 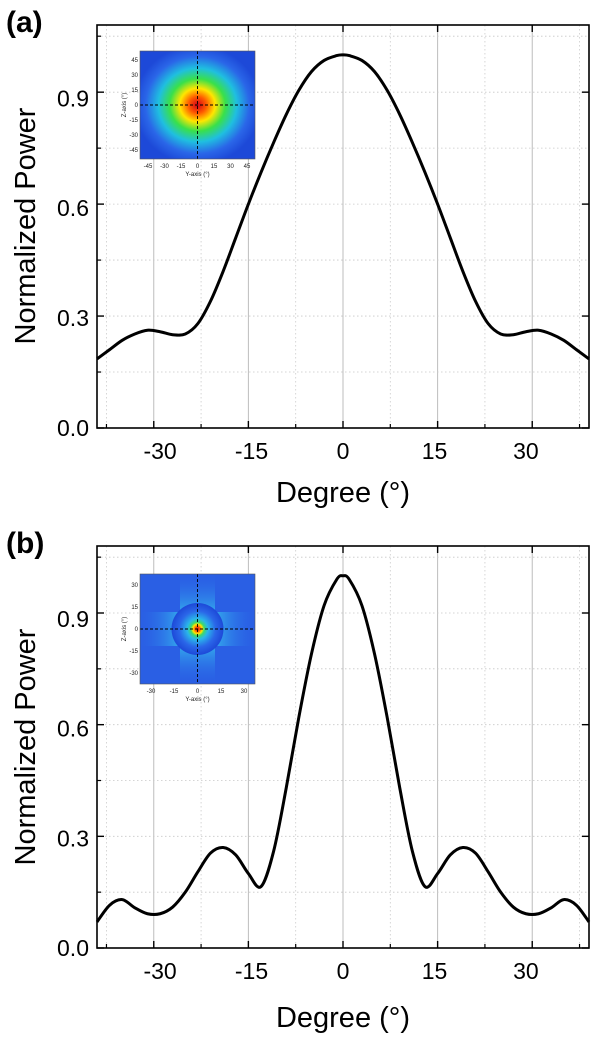 I want to click on panel-b-x-tick-label: -15, so click(x=251, y=971).